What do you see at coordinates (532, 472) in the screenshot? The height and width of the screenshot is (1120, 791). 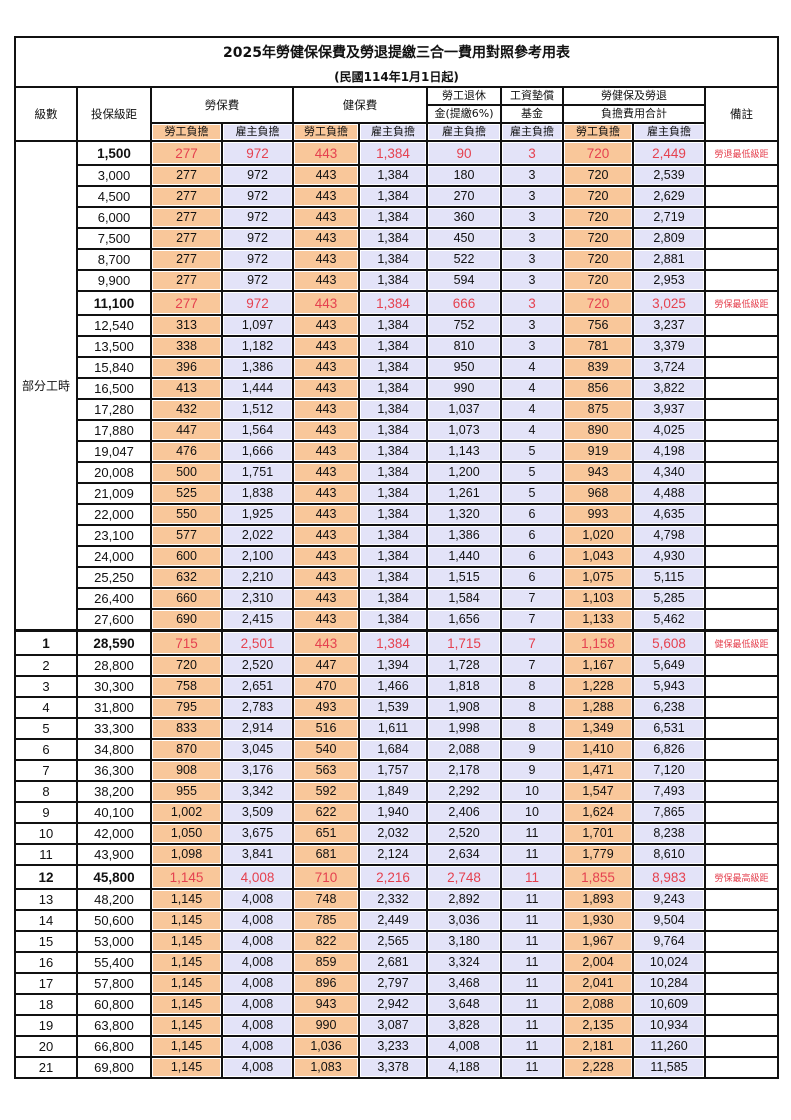 I see `cell-wage-fund-employer: 5` at bounding box center [532, 472].